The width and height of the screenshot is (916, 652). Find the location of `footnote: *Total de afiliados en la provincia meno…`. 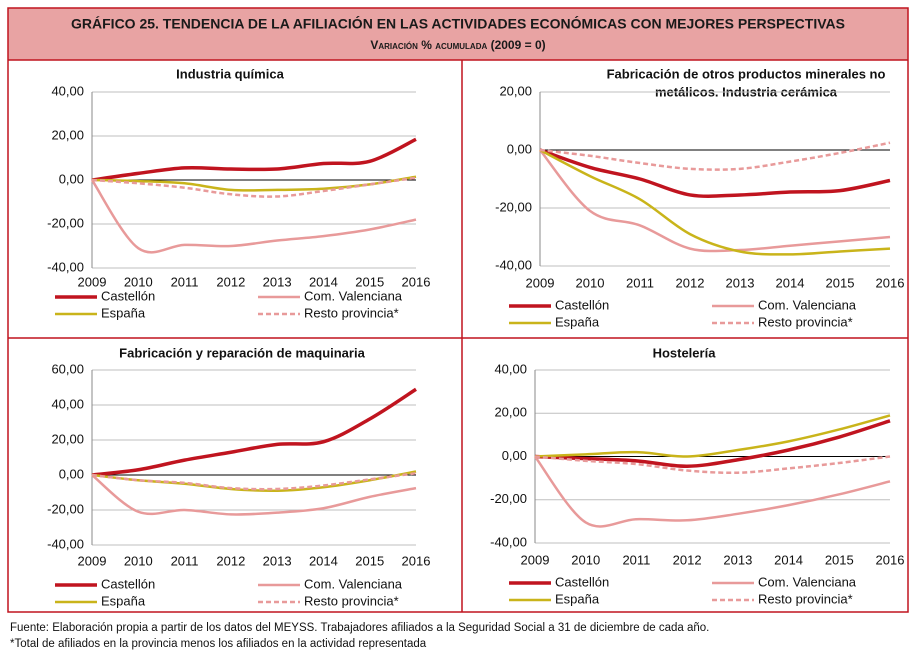

footnote: *Total de afiliados en la provincia meno… is located at coordinates (218, 644).